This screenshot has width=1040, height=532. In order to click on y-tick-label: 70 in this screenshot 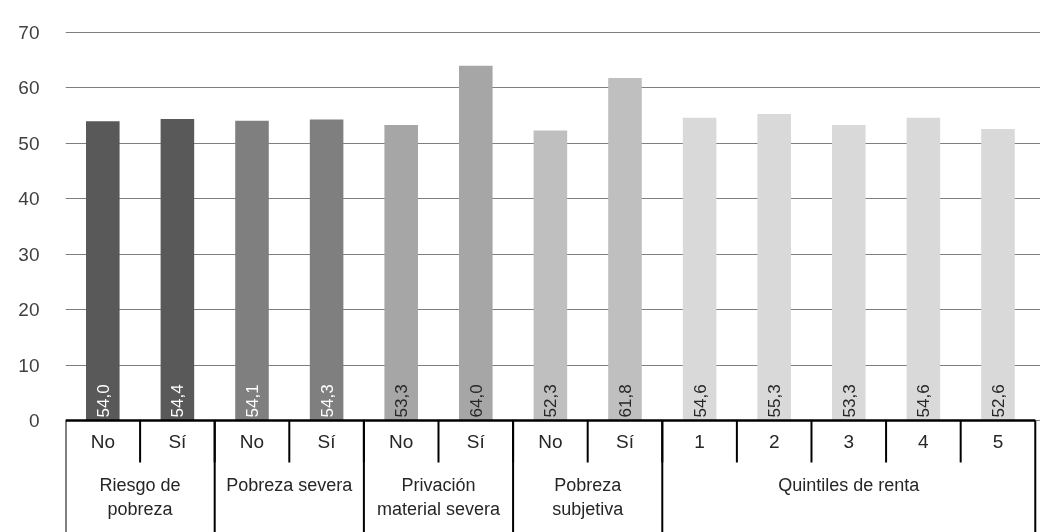, I will do `click(29, 32)`.